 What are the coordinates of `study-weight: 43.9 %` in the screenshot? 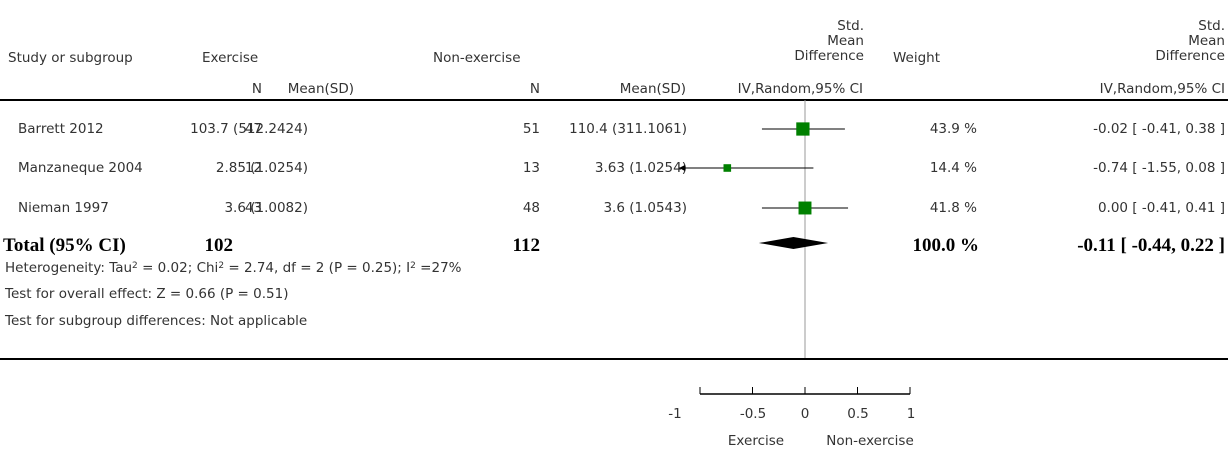 It's located at (953, 129).